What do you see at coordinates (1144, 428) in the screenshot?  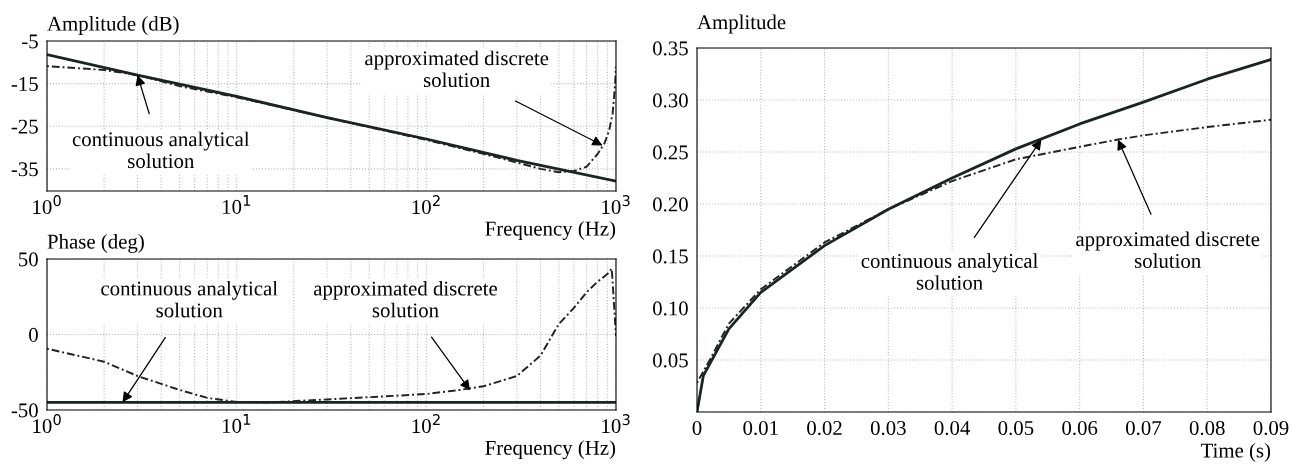 I see `x-tick-label: 0.07` at bounding box center [1144, 428].